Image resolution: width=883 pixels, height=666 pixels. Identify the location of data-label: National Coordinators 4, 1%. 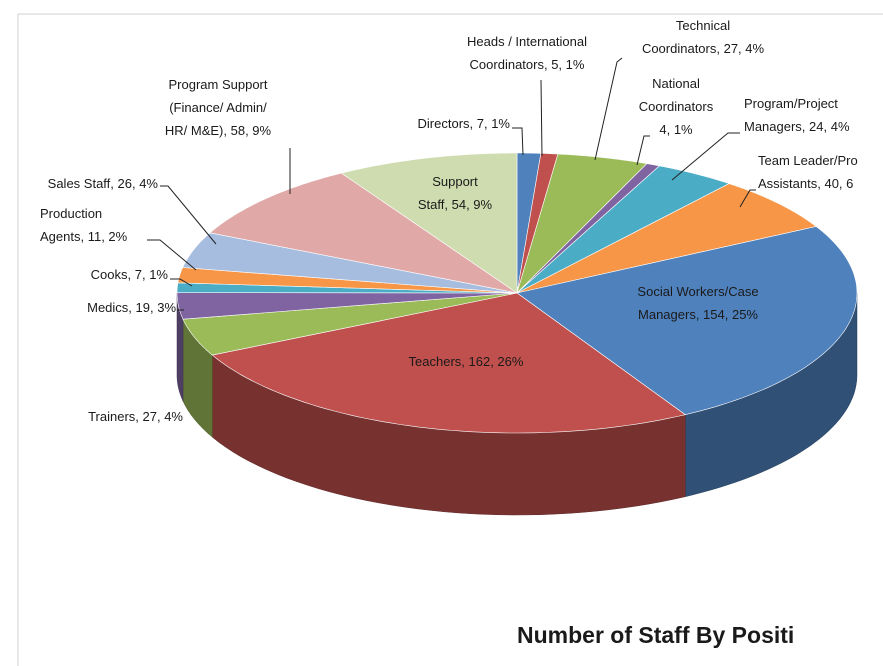
(676, 106).